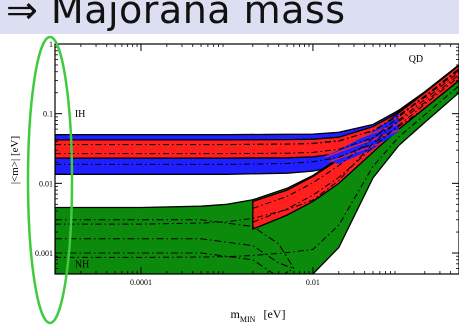 The width and height of the screenshot is (459, 326). Describe the element at coordinates (141, 282) in the screenshot. I see `x-tick-label: 0.0001` at that location.